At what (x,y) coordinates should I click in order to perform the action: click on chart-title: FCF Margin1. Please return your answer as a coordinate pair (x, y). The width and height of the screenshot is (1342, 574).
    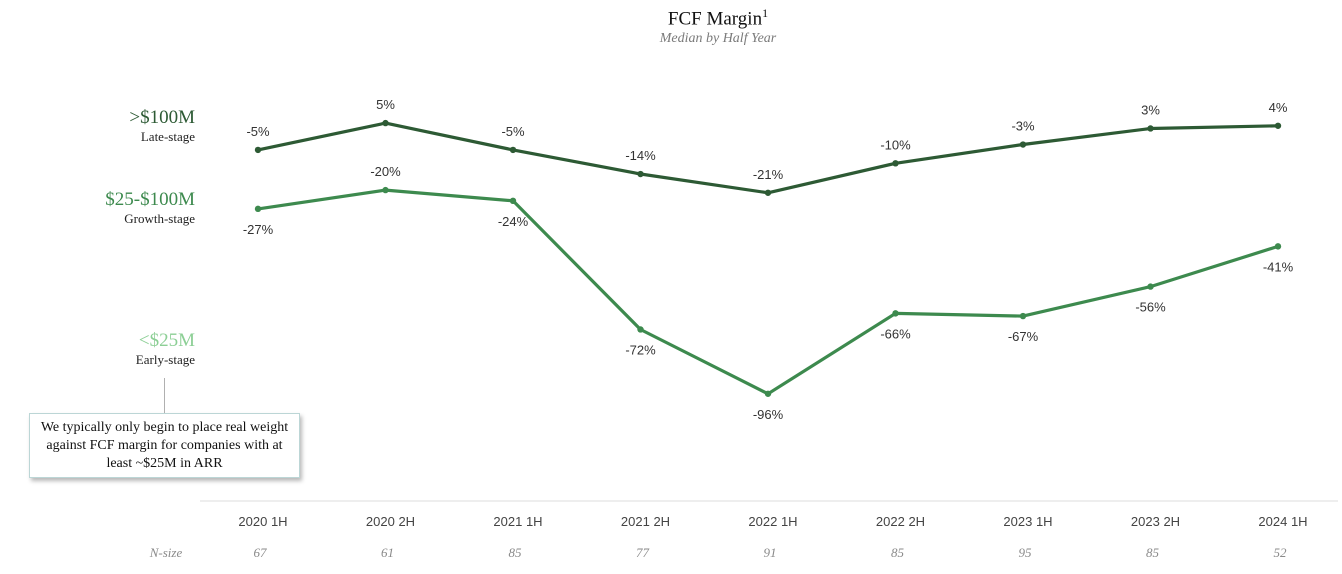
    Looking at the image, I should click on (718, 18).